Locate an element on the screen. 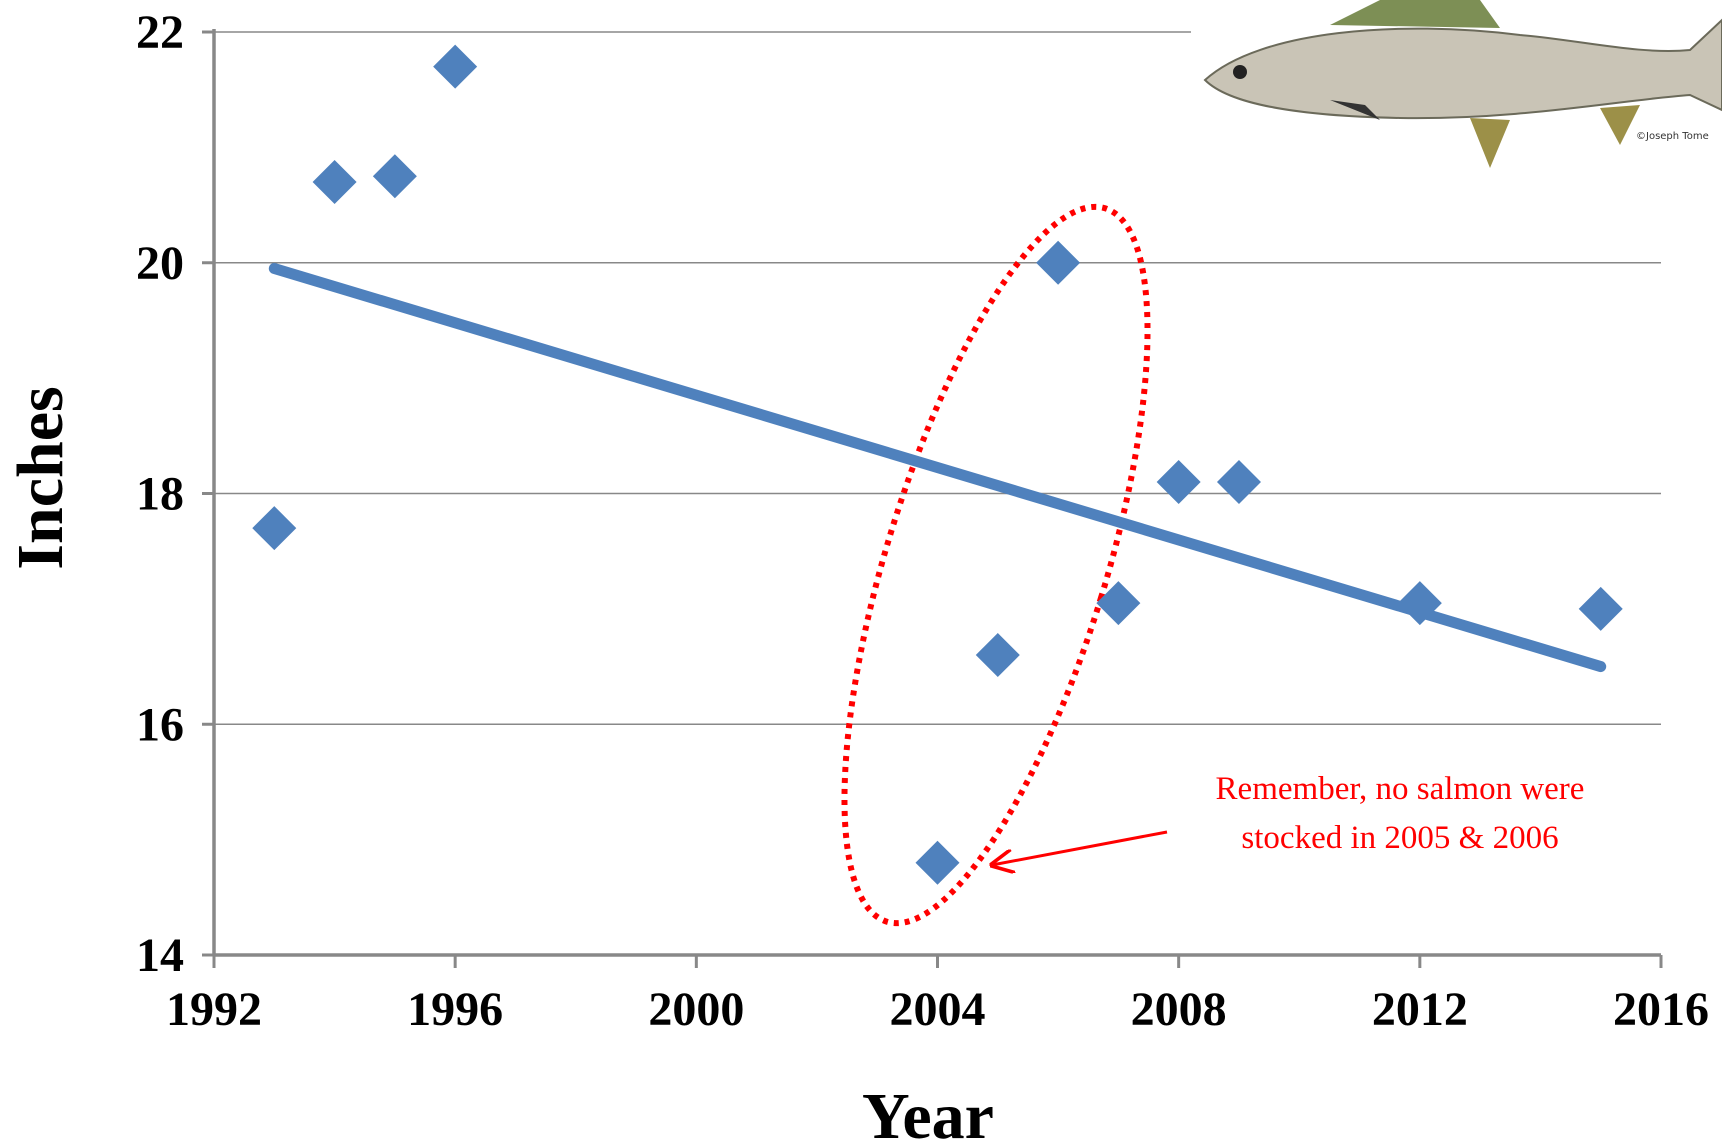  x-tick-label: 2000 is located at coordinates (696, 1009).